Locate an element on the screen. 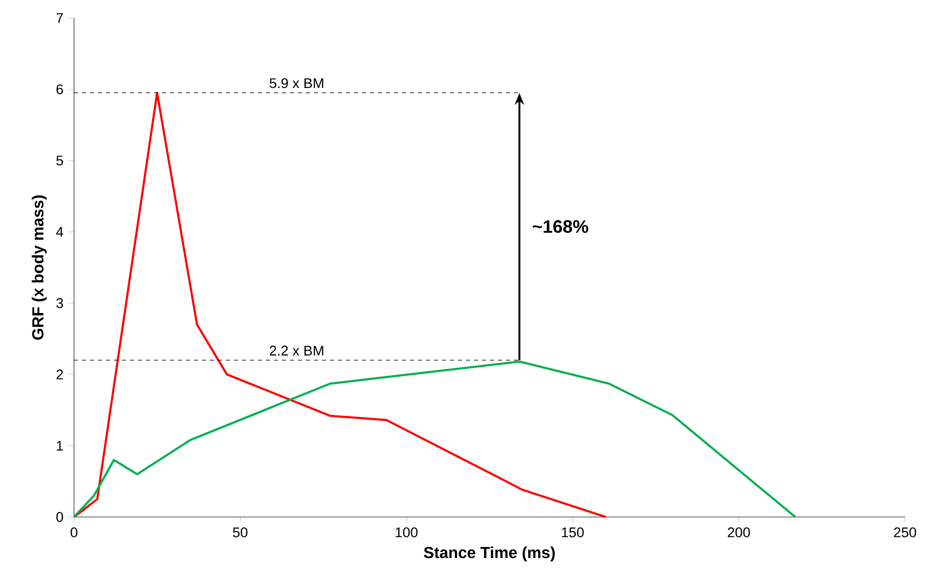 This screenshot has height=580, width=935. y-tick-label: 0 is located at coordinates (60, 517).